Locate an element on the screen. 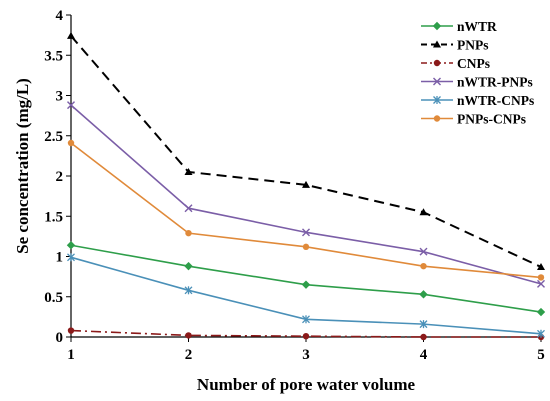 Image resolution: width=550 pixels, height=401 pixels. y-tick-label: 3 is located at coordinates (60, 97).